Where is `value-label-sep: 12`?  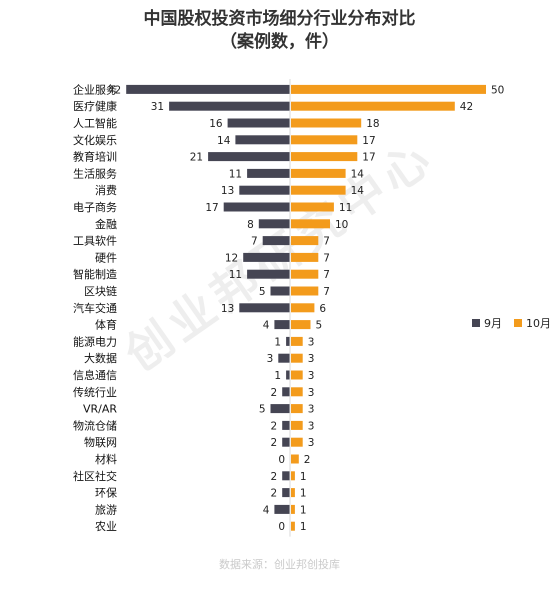 value-label-sep: 12 is located at coordinates (231, 258).